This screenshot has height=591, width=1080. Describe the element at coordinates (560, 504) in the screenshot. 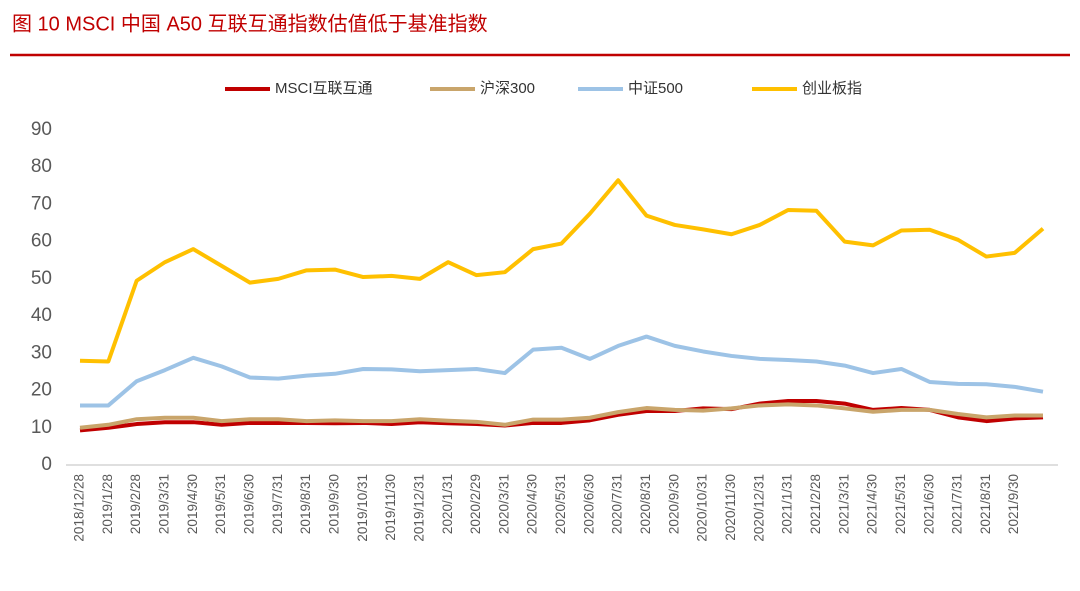

I see `x-tick-label: 2020/5/31` at that location.